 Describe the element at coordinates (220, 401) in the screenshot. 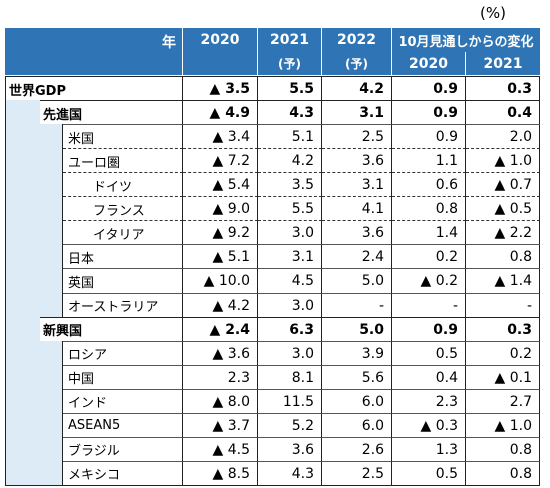

I see `cell: ▲ 8.0` at that location.